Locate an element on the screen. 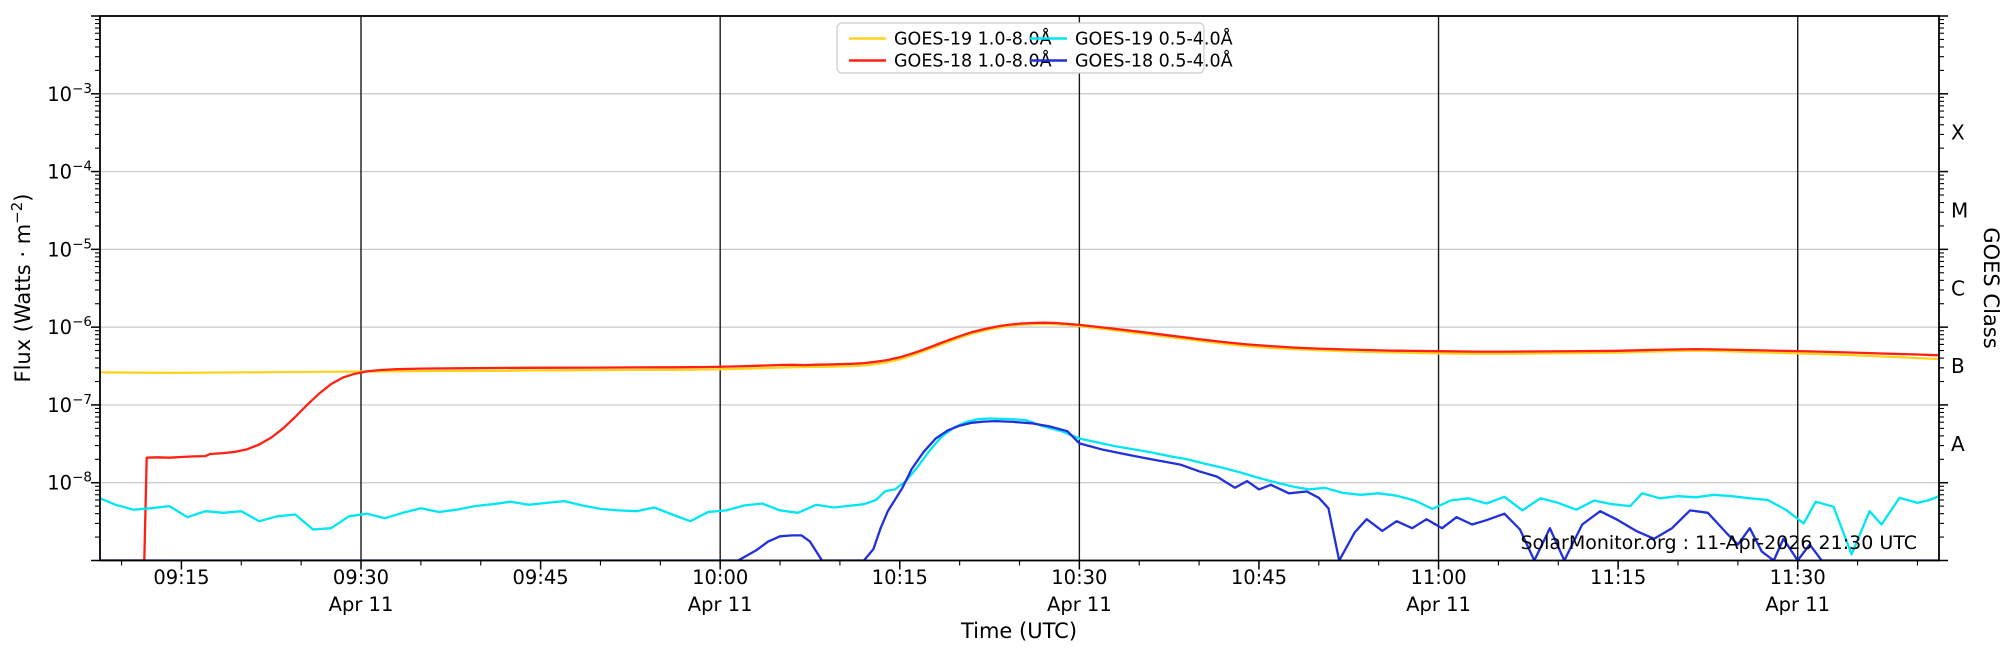 This screenshot has height=650, width=2000. x-axis-title: Time (UTC) is located at coordinates (1018, 631).